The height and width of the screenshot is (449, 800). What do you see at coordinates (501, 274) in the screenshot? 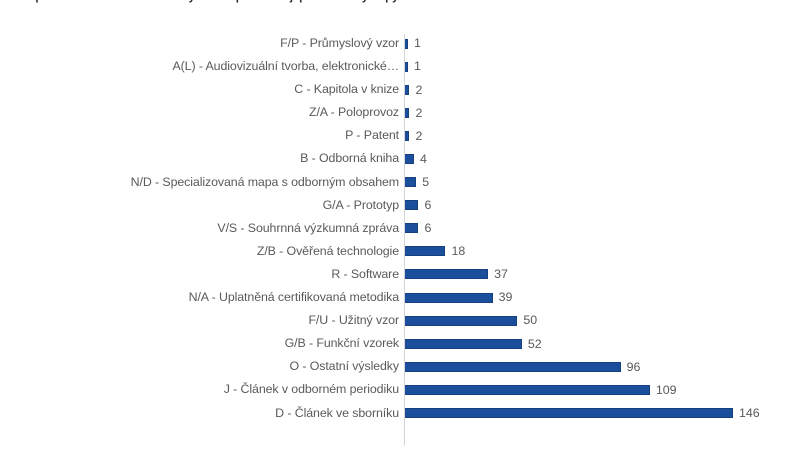
I see `bar-value-label: 37` at bounding box center [501, 274].